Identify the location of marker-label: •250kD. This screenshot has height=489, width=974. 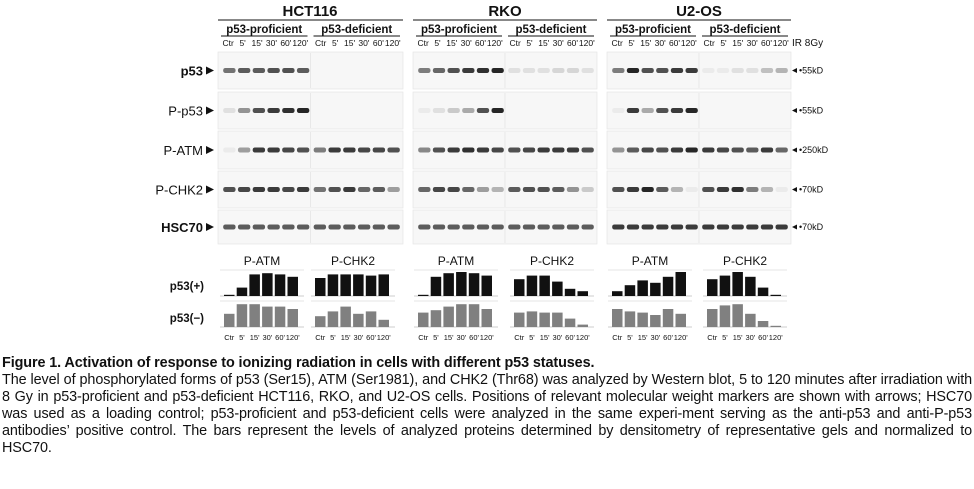
(814, 150).